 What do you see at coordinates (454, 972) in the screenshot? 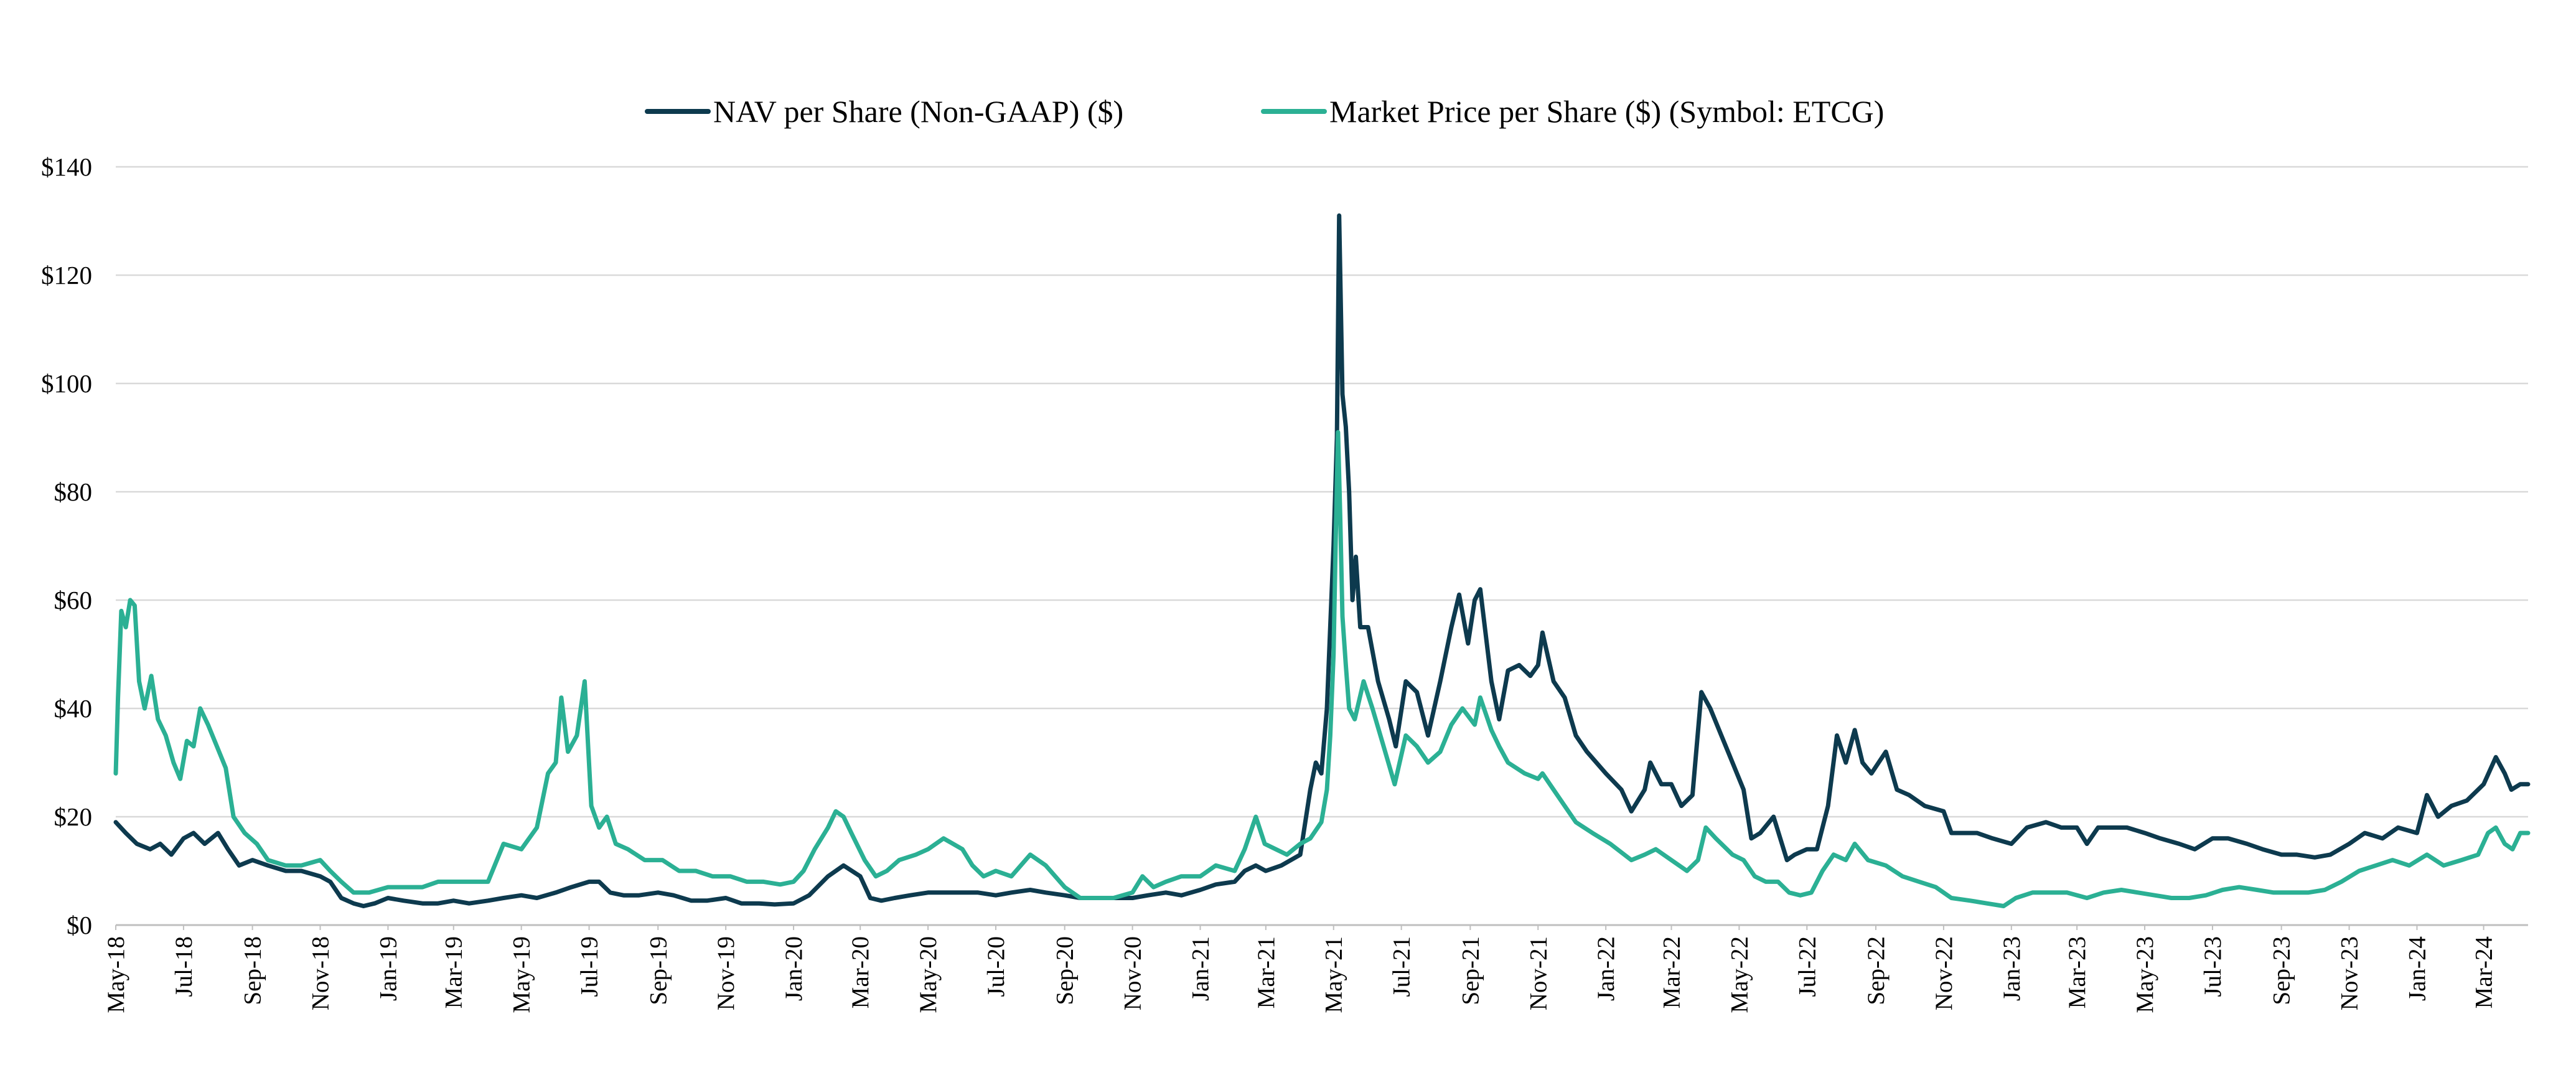
I see `x-tick-label: Mar-19` at bounding box center [454, 972].